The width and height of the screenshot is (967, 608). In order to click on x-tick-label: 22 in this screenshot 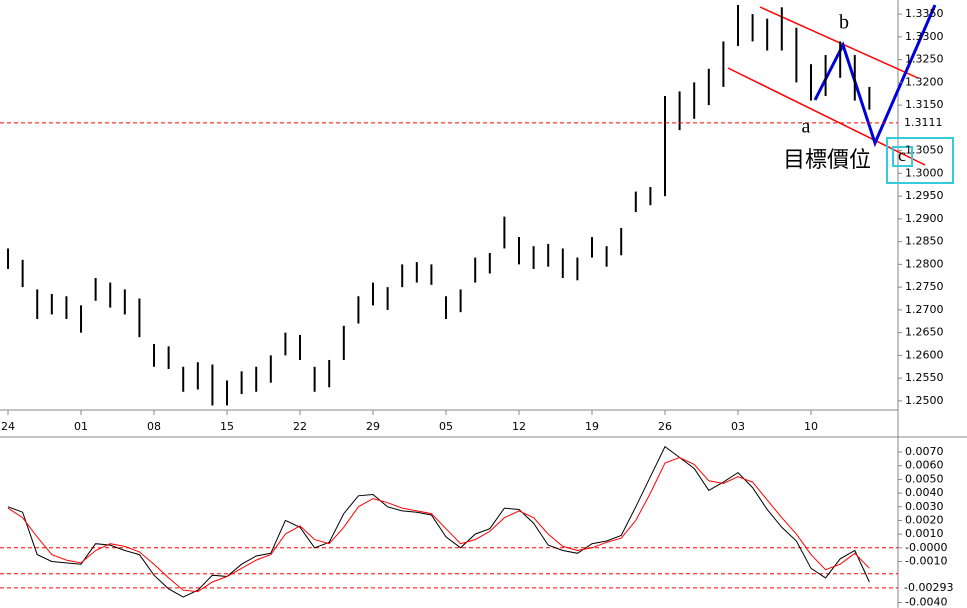, I will do `click(300, 426)`.